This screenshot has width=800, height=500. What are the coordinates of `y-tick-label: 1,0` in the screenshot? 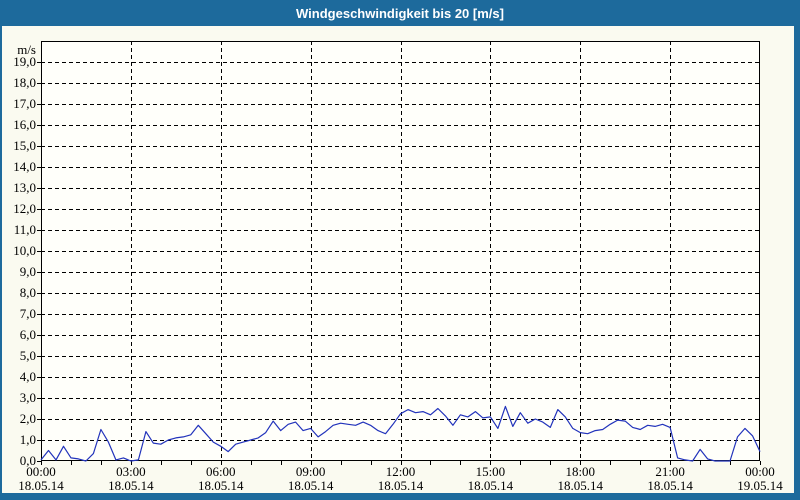 It's located at (28, 439).